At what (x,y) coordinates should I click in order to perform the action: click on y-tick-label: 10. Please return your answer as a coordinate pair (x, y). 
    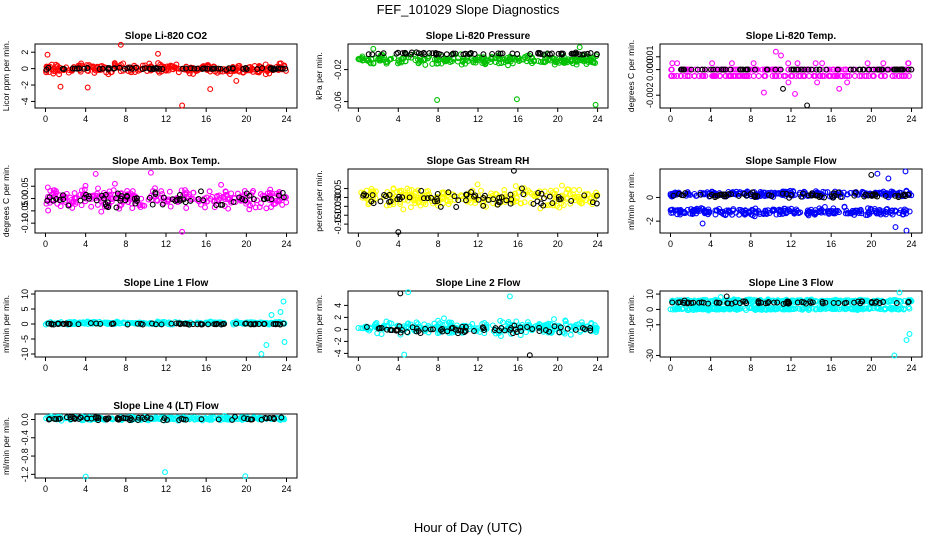
    Looking at the image, I should click on (25, 294).